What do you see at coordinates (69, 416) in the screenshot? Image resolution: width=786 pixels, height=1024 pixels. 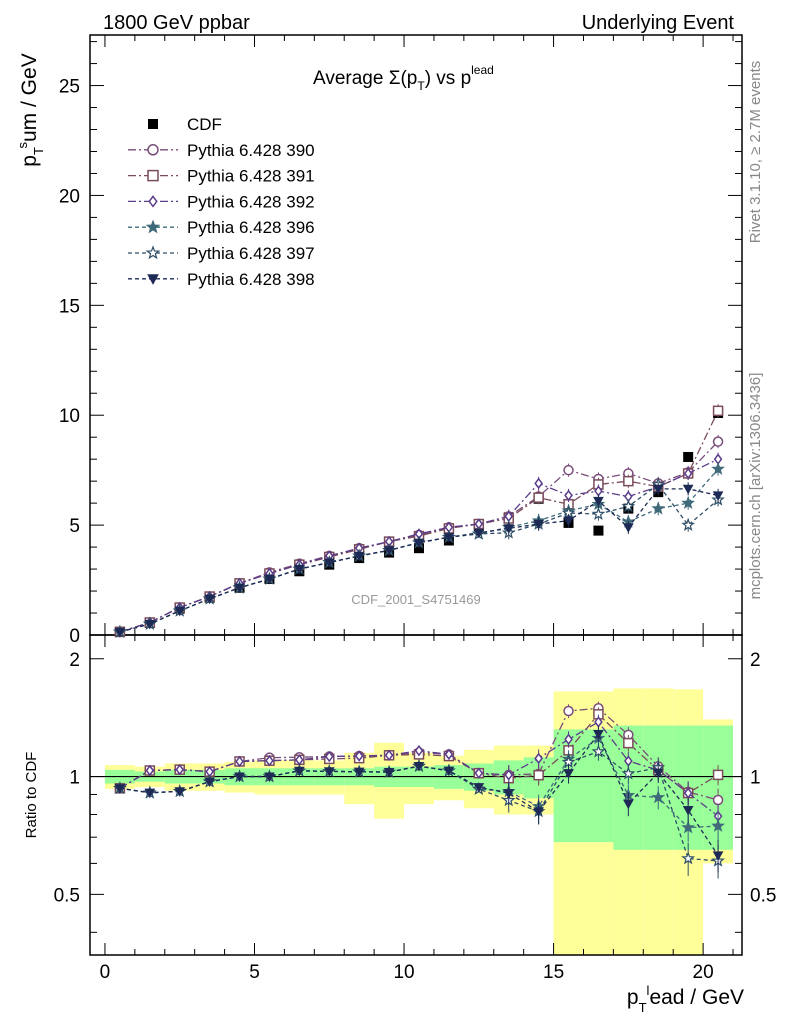 I see `y-tick-label: 10` at bounding box center [69, 416].